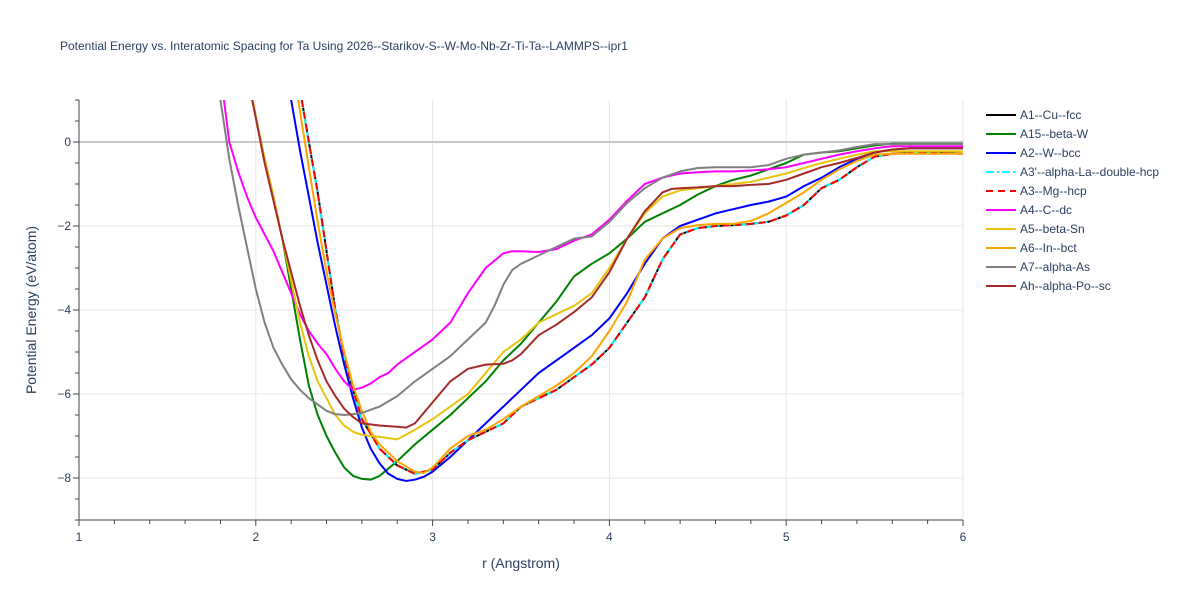 Image resolution: width=1200 pixels, height=605 pixels. What do you see at coordinates (1053, 191) in the screenshot?
I see `legend-label: A3--Mg--hcp` at bounding box center [1053, 191].